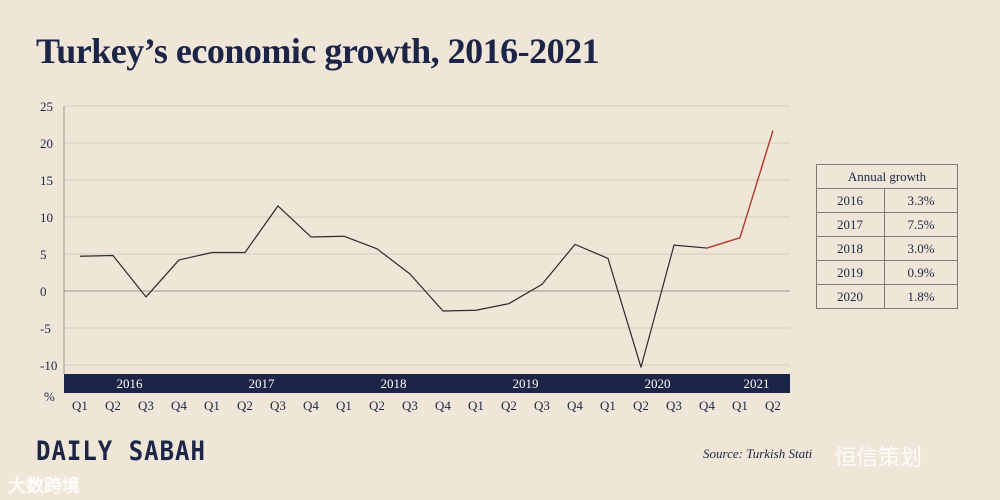 The height and width of the screenshot is (500, 1000). I want to click on year-band: 2016 2017 2018 2019 2020 2021, so click(427, 383).